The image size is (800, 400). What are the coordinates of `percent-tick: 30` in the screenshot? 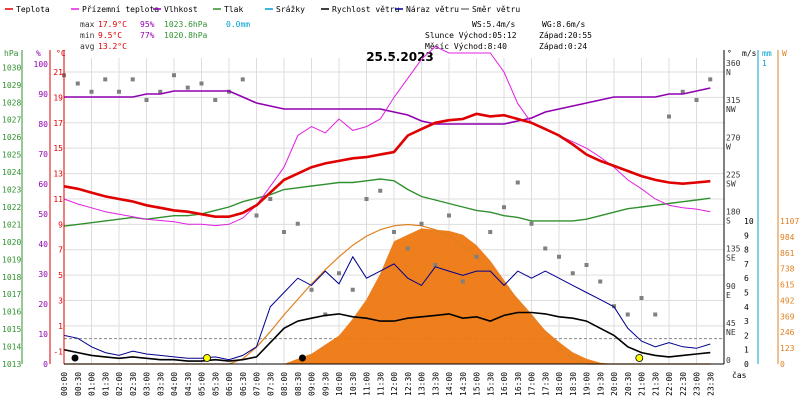 It's located at (43, 274).